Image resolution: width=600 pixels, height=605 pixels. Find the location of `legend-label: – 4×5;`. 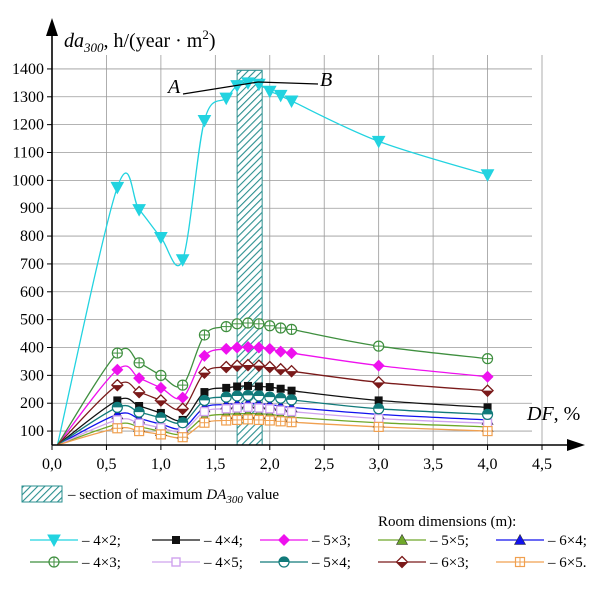

legend-label: – 4×5; is located at coordinates (223, 563).